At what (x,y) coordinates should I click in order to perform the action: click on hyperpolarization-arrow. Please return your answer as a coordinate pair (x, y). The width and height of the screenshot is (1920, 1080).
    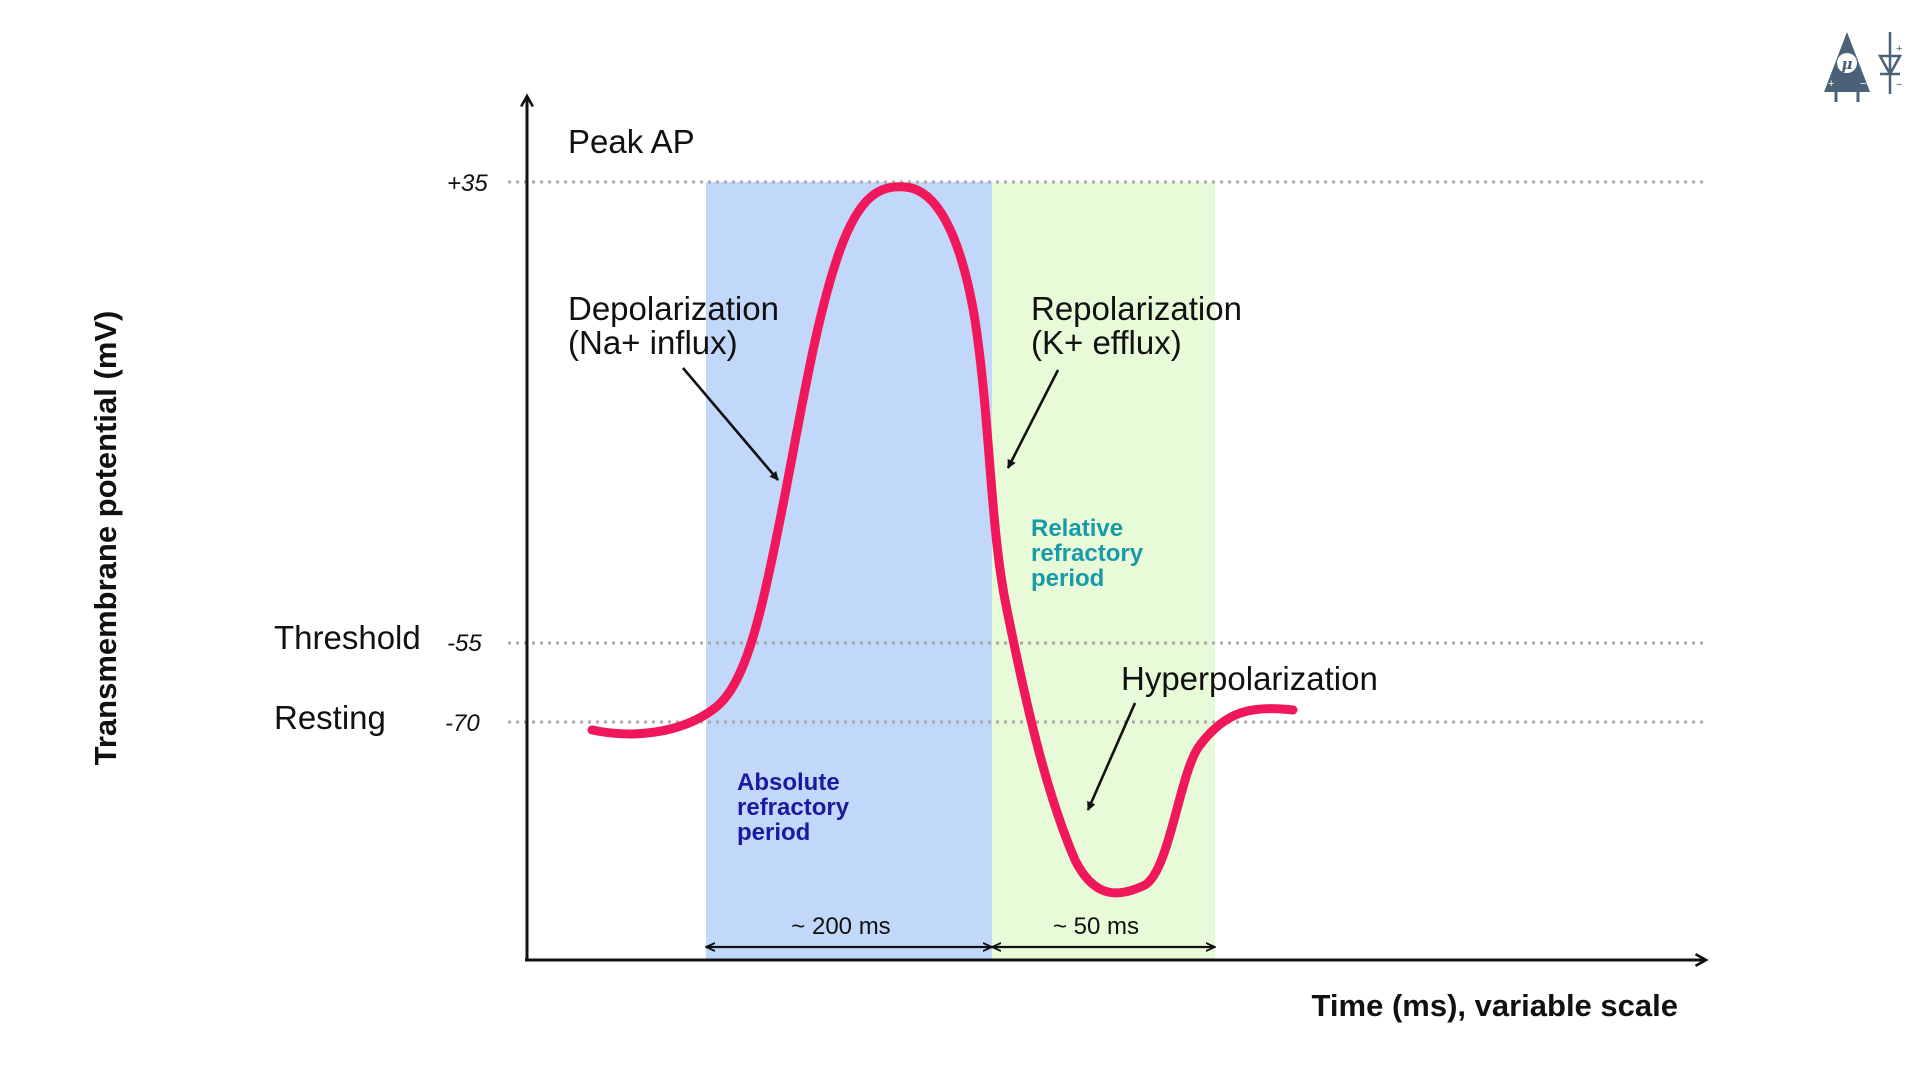
    Looking at the image, I should click on (1111, 756).